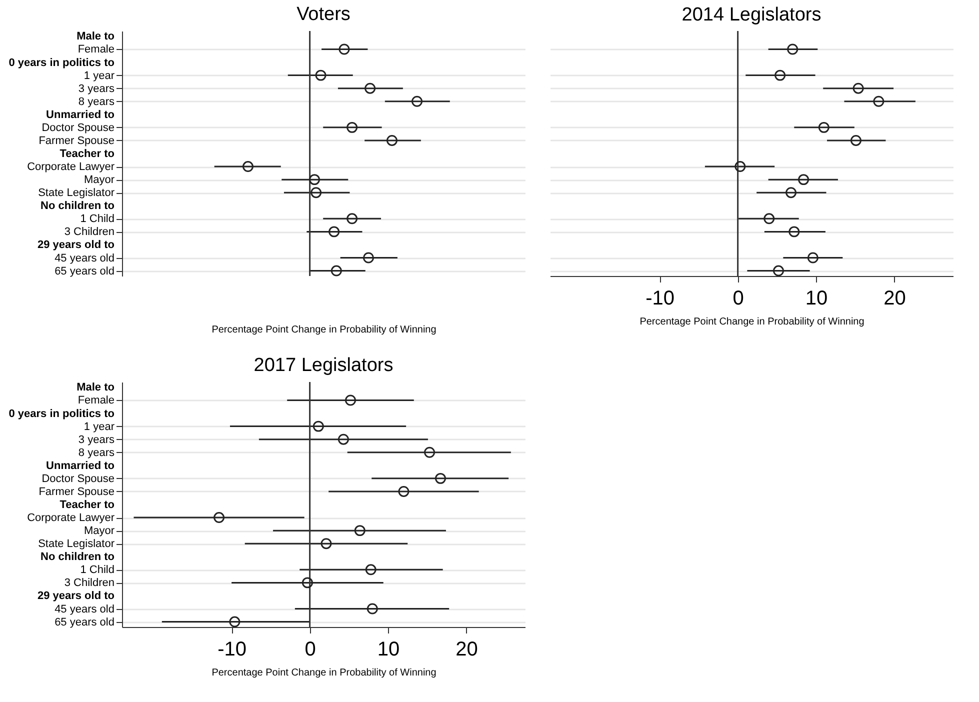  What do you see at coordinates (752, 15) in the screenshot?
I see `chart-title: 2014 Legislators` at bounding box center [752, 15].